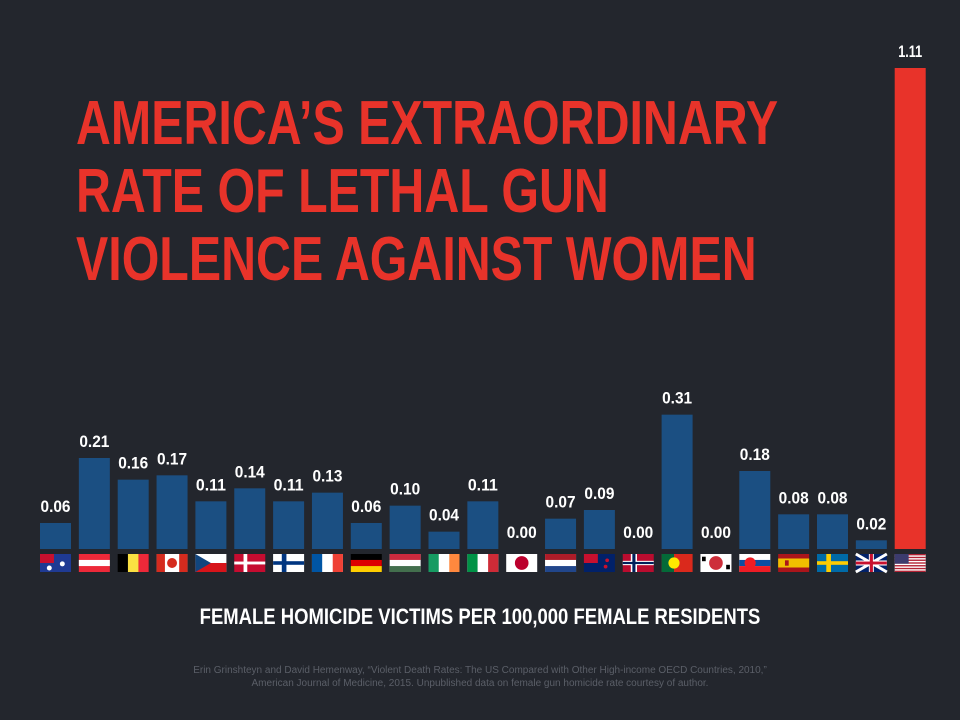 This screenshot has width=960, height=720. What do you see at coordinates (871, 544) in the screenshot?
I see `bar-united-kingdom` at bounding box center [871, 544].